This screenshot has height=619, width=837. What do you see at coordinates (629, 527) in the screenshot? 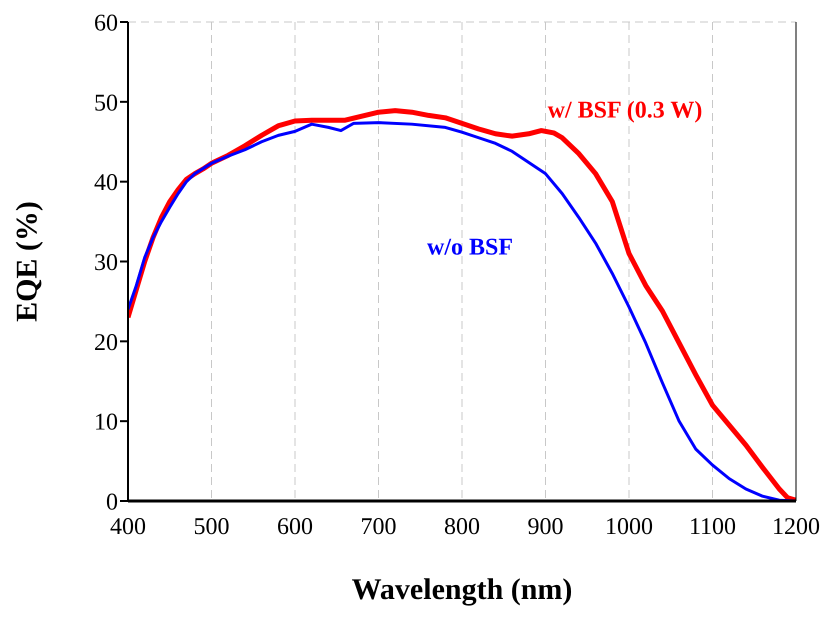
I see `x-tick-label: 1000` at bounding box center [629, 527].